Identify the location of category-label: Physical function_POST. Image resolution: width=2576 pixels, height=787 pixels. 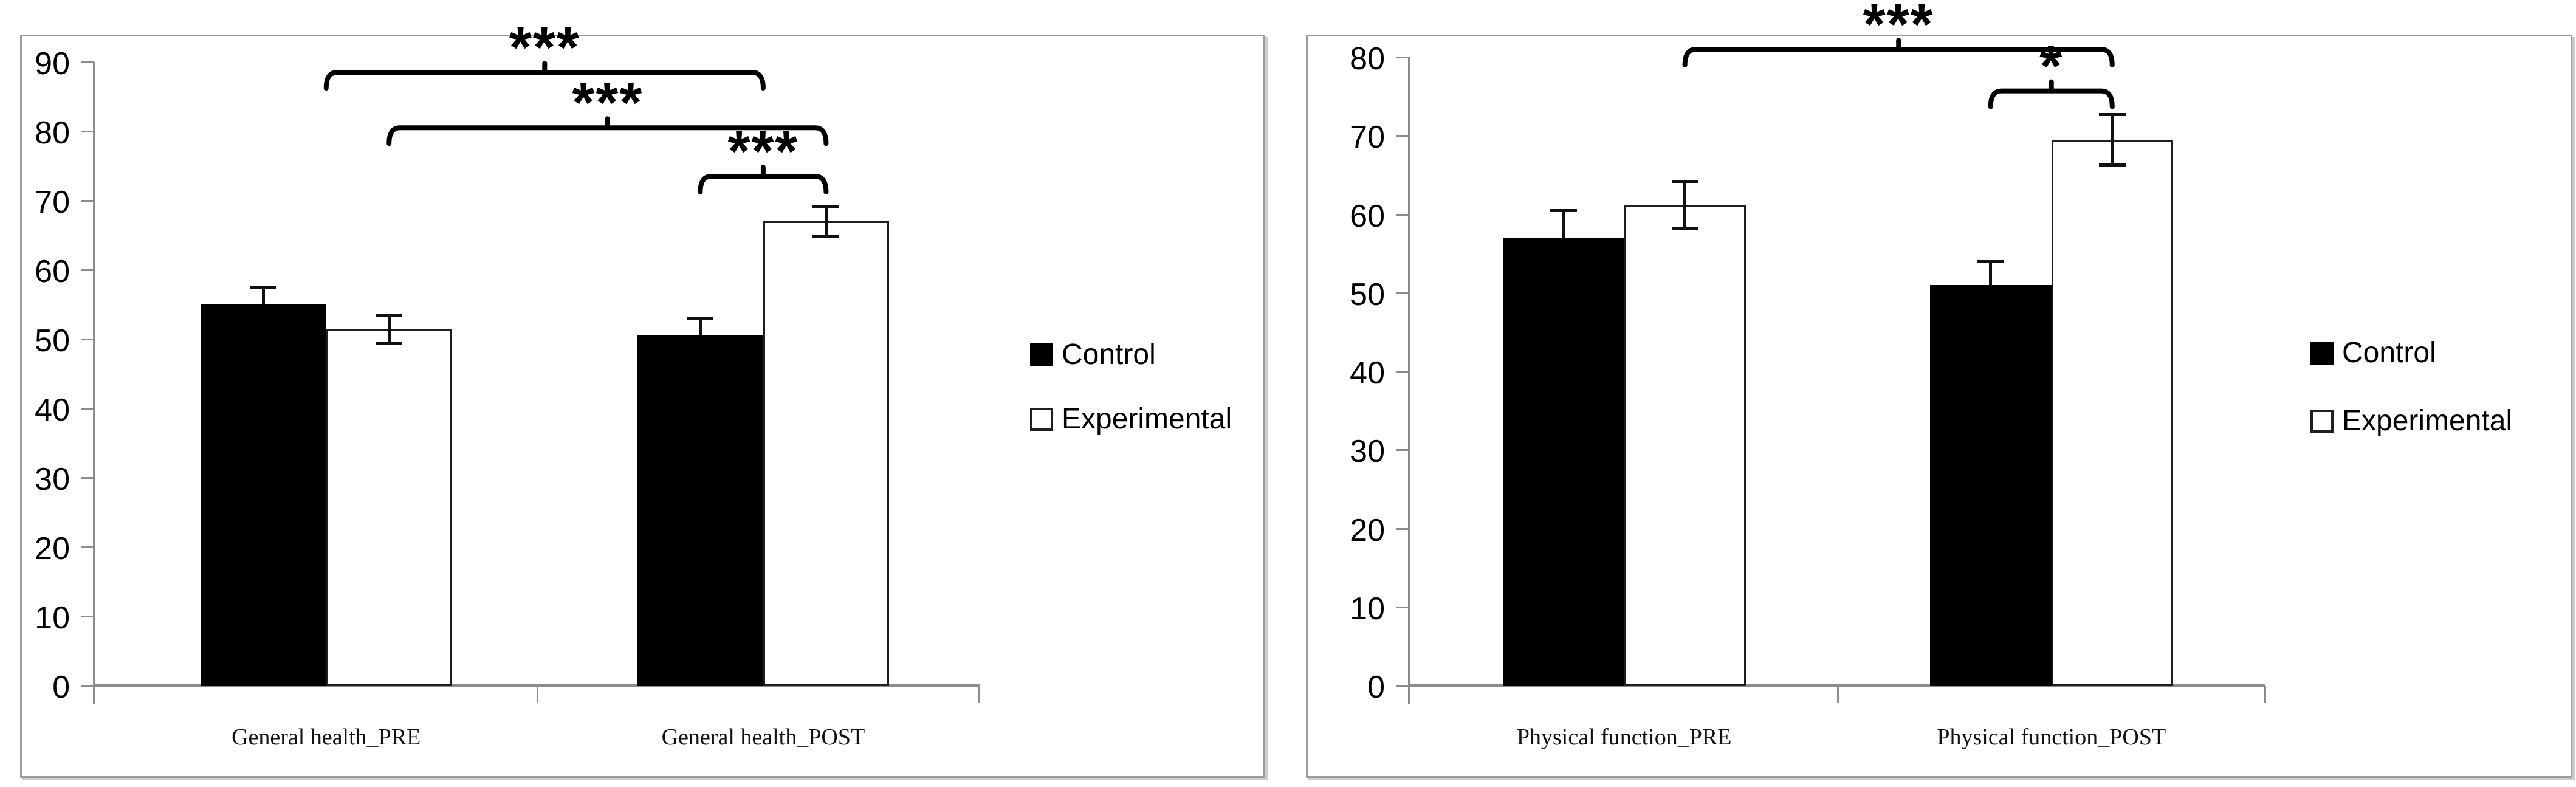
(2051, 737).